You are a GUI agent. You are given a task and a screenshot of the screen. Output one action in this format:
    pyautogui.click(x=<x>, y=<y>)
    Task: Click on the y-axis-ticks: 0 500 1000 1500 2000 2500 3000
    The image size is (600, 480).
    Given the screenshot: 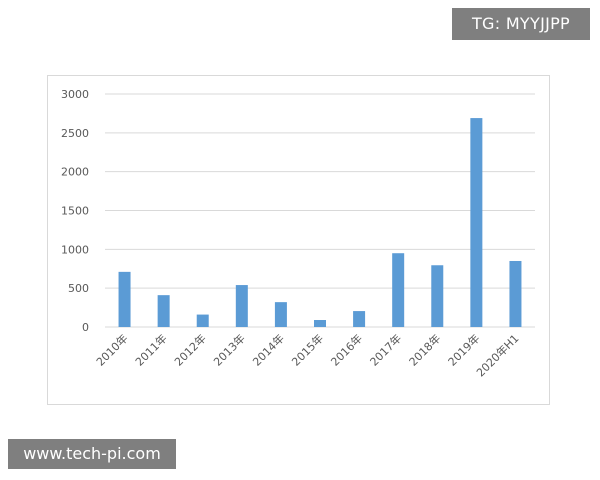 What is the action you would take?
    pyautogui.click(x=75, y=211)
    